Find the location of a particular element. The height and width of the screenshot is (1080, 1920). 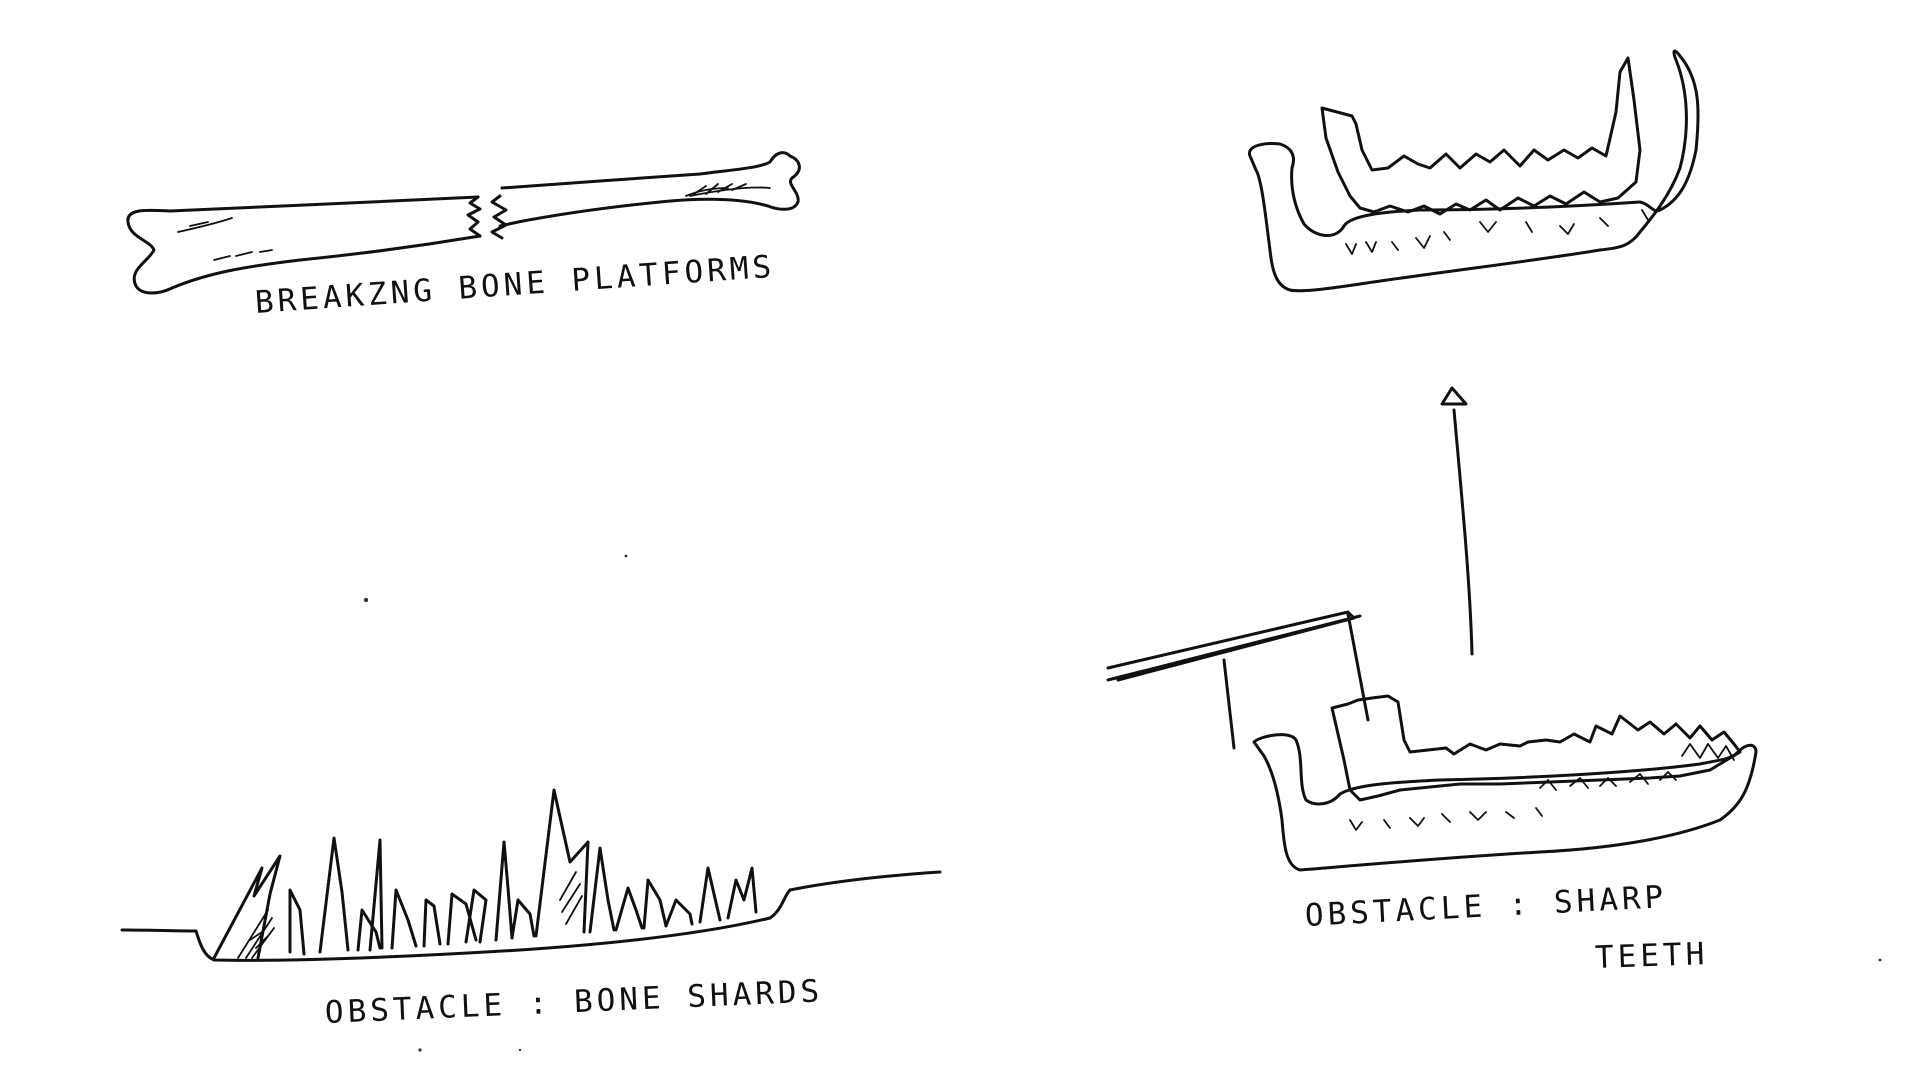

ground-line is located at coordinates (531, 916).